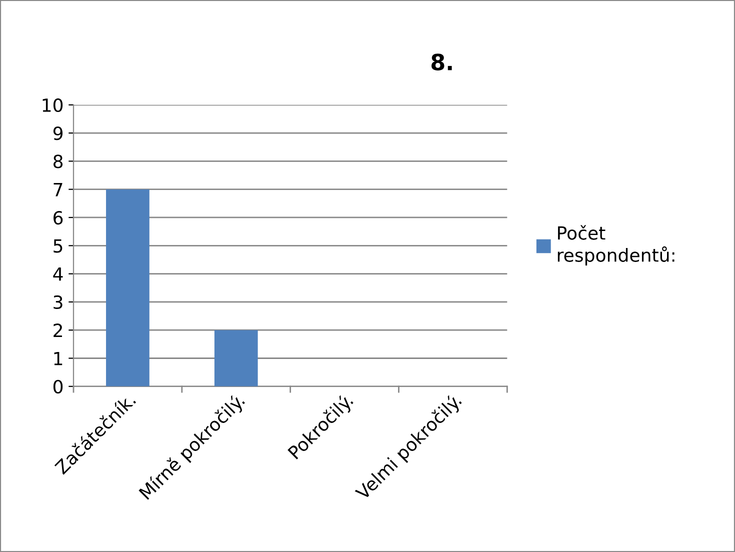  I want to click on y-tick-label: 8, so click(58, 161).